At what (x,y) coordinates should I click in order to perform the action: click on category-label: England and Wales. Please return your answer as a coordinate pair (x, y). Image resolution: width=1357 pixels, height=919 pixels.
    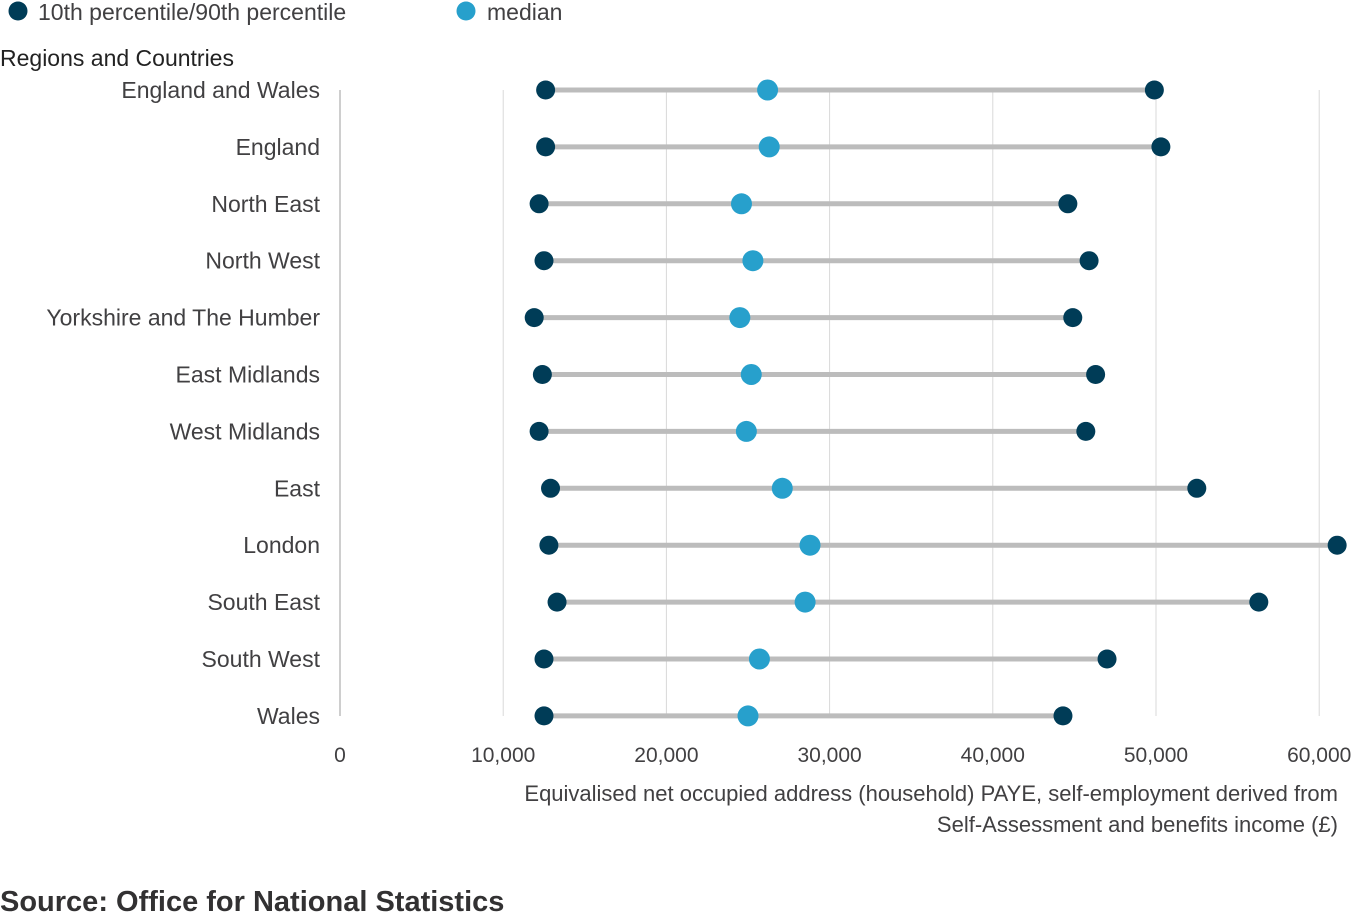
    Looking at the image, I should click on (220, 90).